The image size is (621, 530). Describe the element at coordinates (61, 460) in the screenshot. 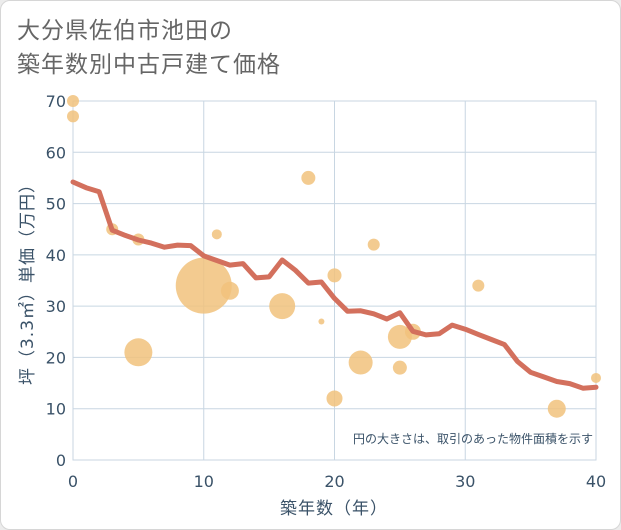

I see `y-tick-label: 0` at that location.